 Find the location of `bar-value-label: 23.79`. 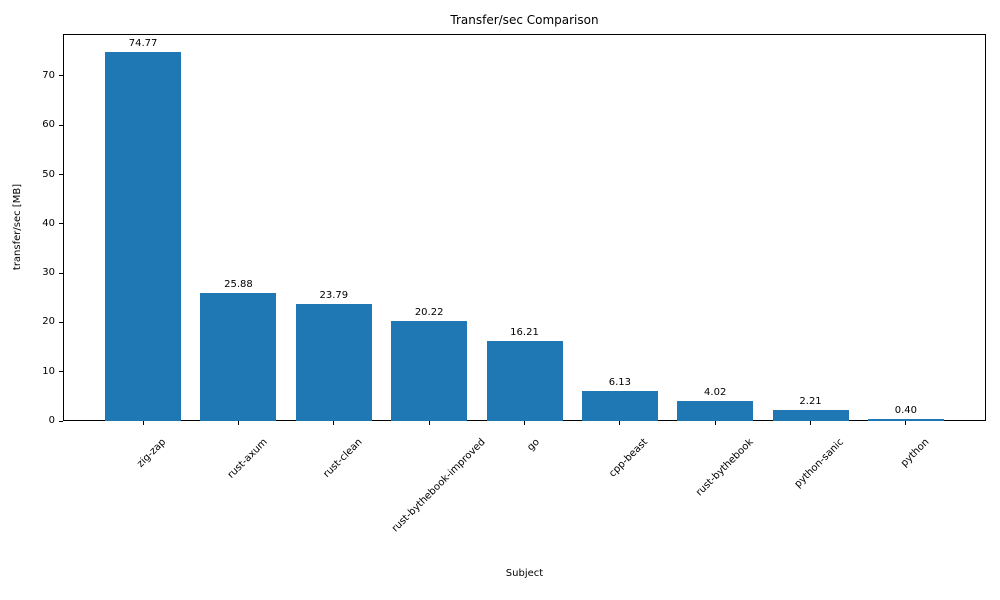

bar-value-label: 23.79 is located at coordinates (334, 295).